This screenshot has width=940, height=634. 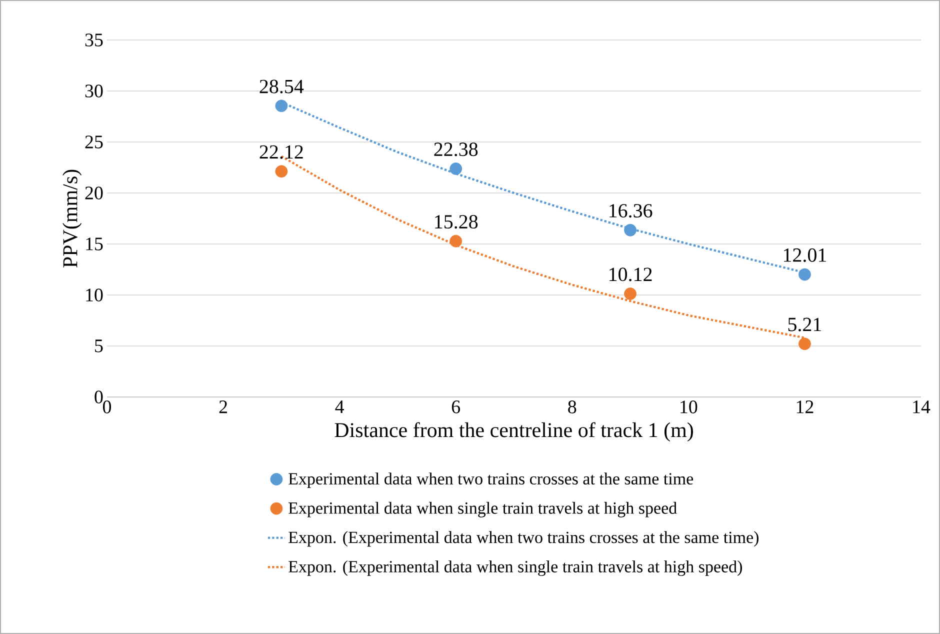 I want to click on data-label: 10.12, so click(x=631, y=275).